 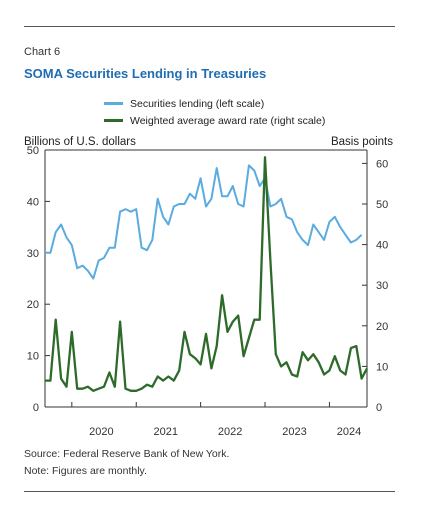 I want to click on x-tick-label: 2024, so click(x=349, y=432).